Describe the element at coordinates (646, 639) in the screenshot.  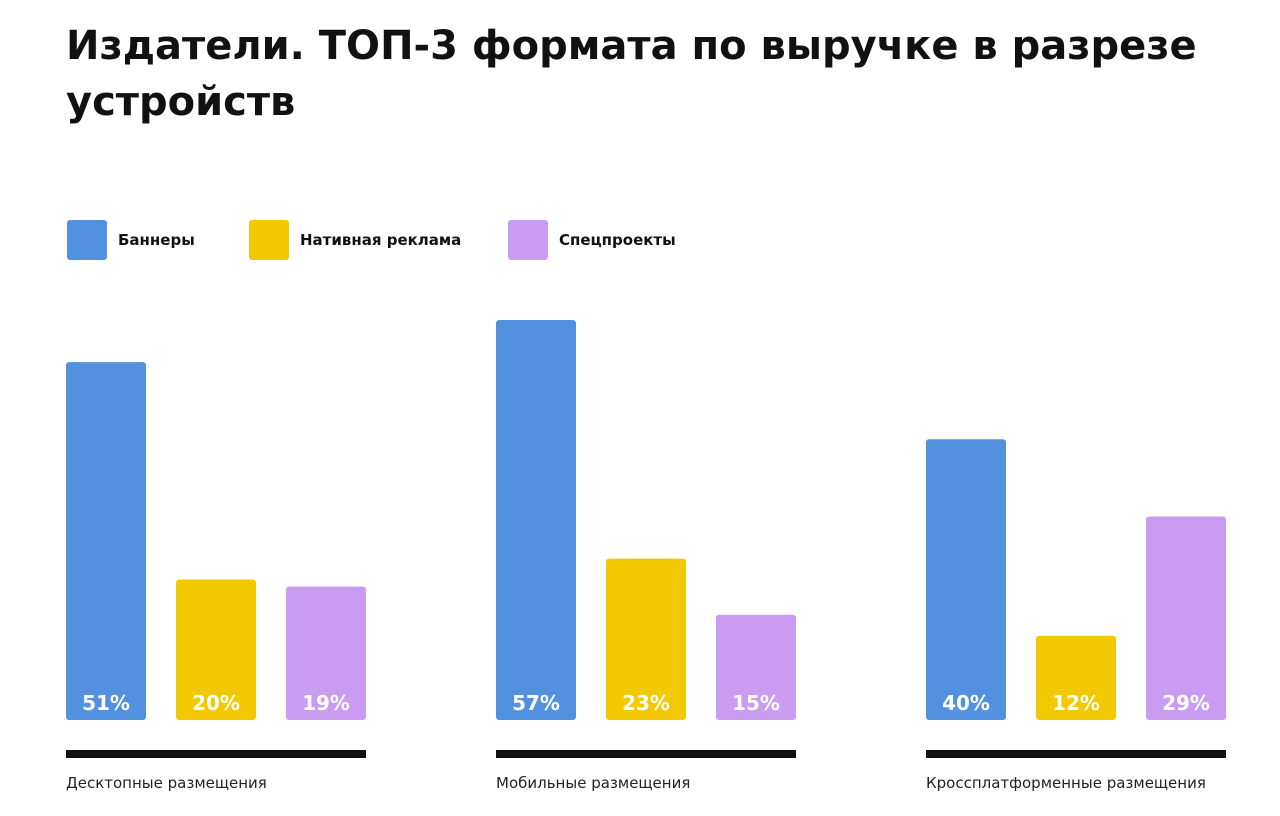
I see `bar-mobile-native` at that location.